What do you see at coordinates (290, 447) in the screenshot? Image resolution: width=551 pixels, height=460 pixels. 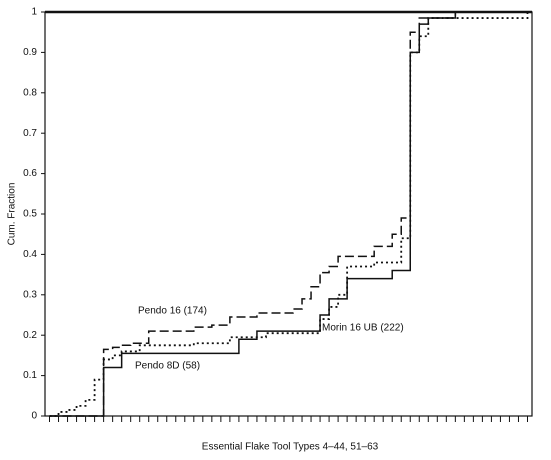 I see `x-axis-label: Essential Flake Tool Types 4–44, 51–63` at bounding box center [290, 447].